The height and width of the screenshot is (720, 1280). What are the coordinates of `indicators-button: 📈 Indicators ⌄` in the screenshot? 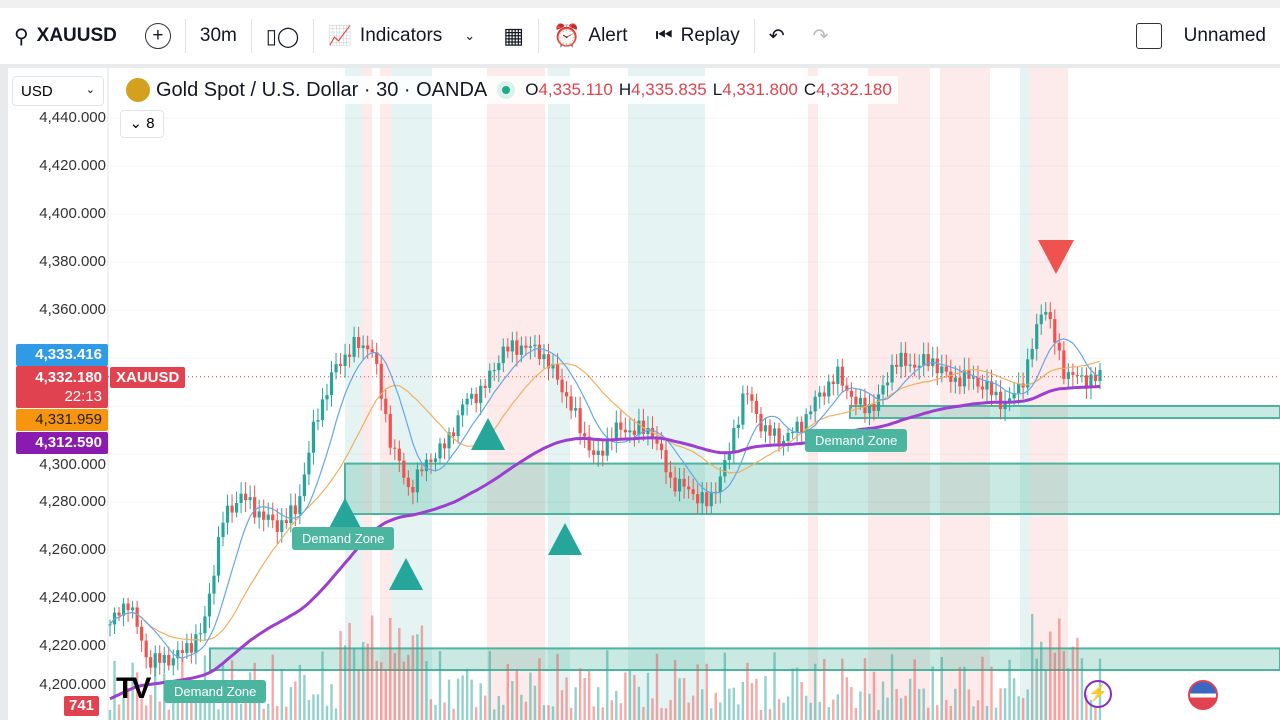 It's located at (402, 36).